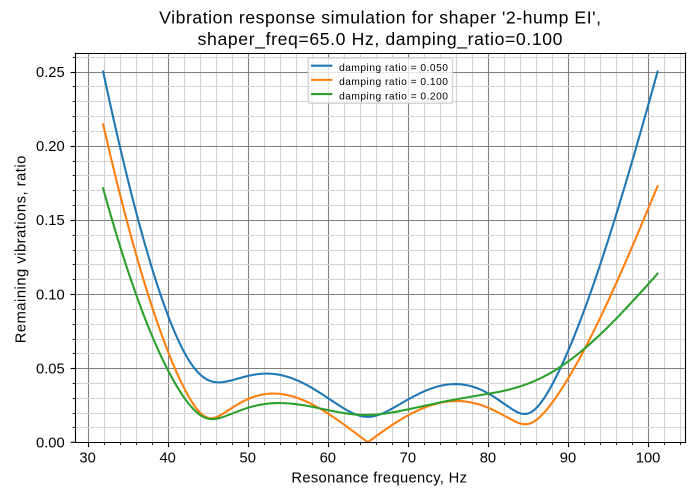  I want to click on svg-text: 60, so click(328, 459).